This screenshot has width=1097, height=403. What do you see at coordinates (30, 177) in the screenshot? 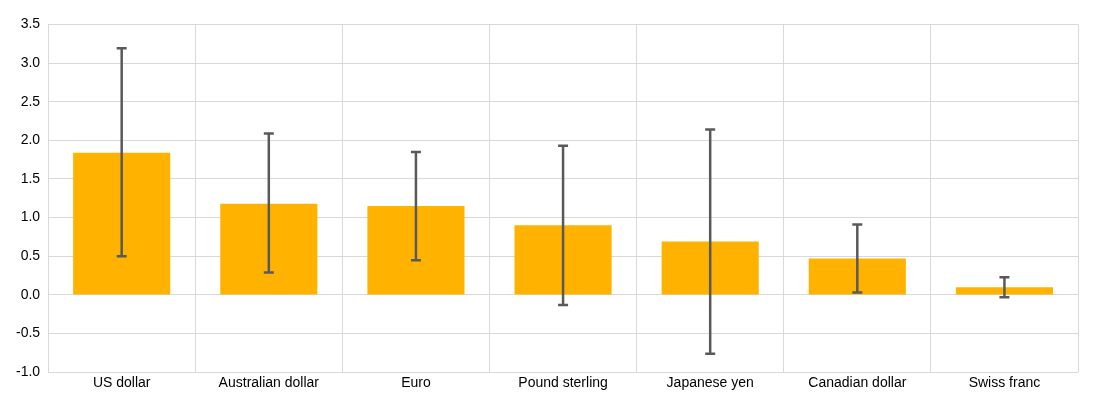
I see `y-tick-label: 1.5` at bounding box center [30, 177].